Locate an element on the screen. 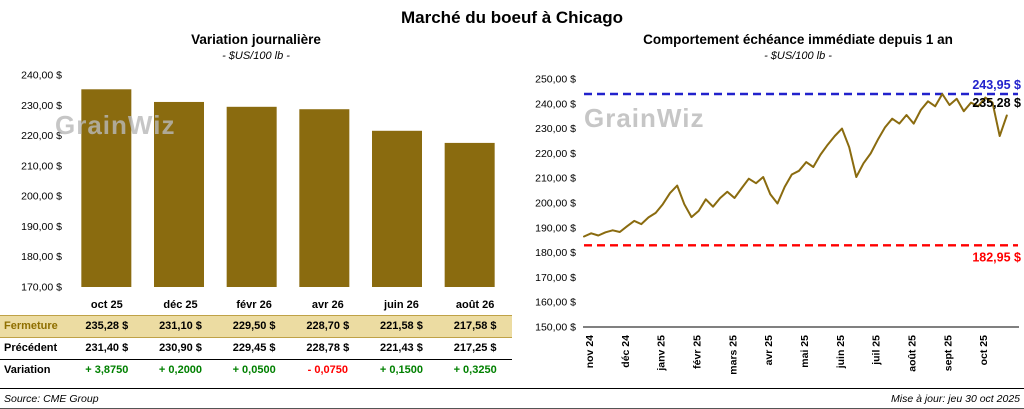  variation-value: + 0,2000 is located at coordinates (180, 369).